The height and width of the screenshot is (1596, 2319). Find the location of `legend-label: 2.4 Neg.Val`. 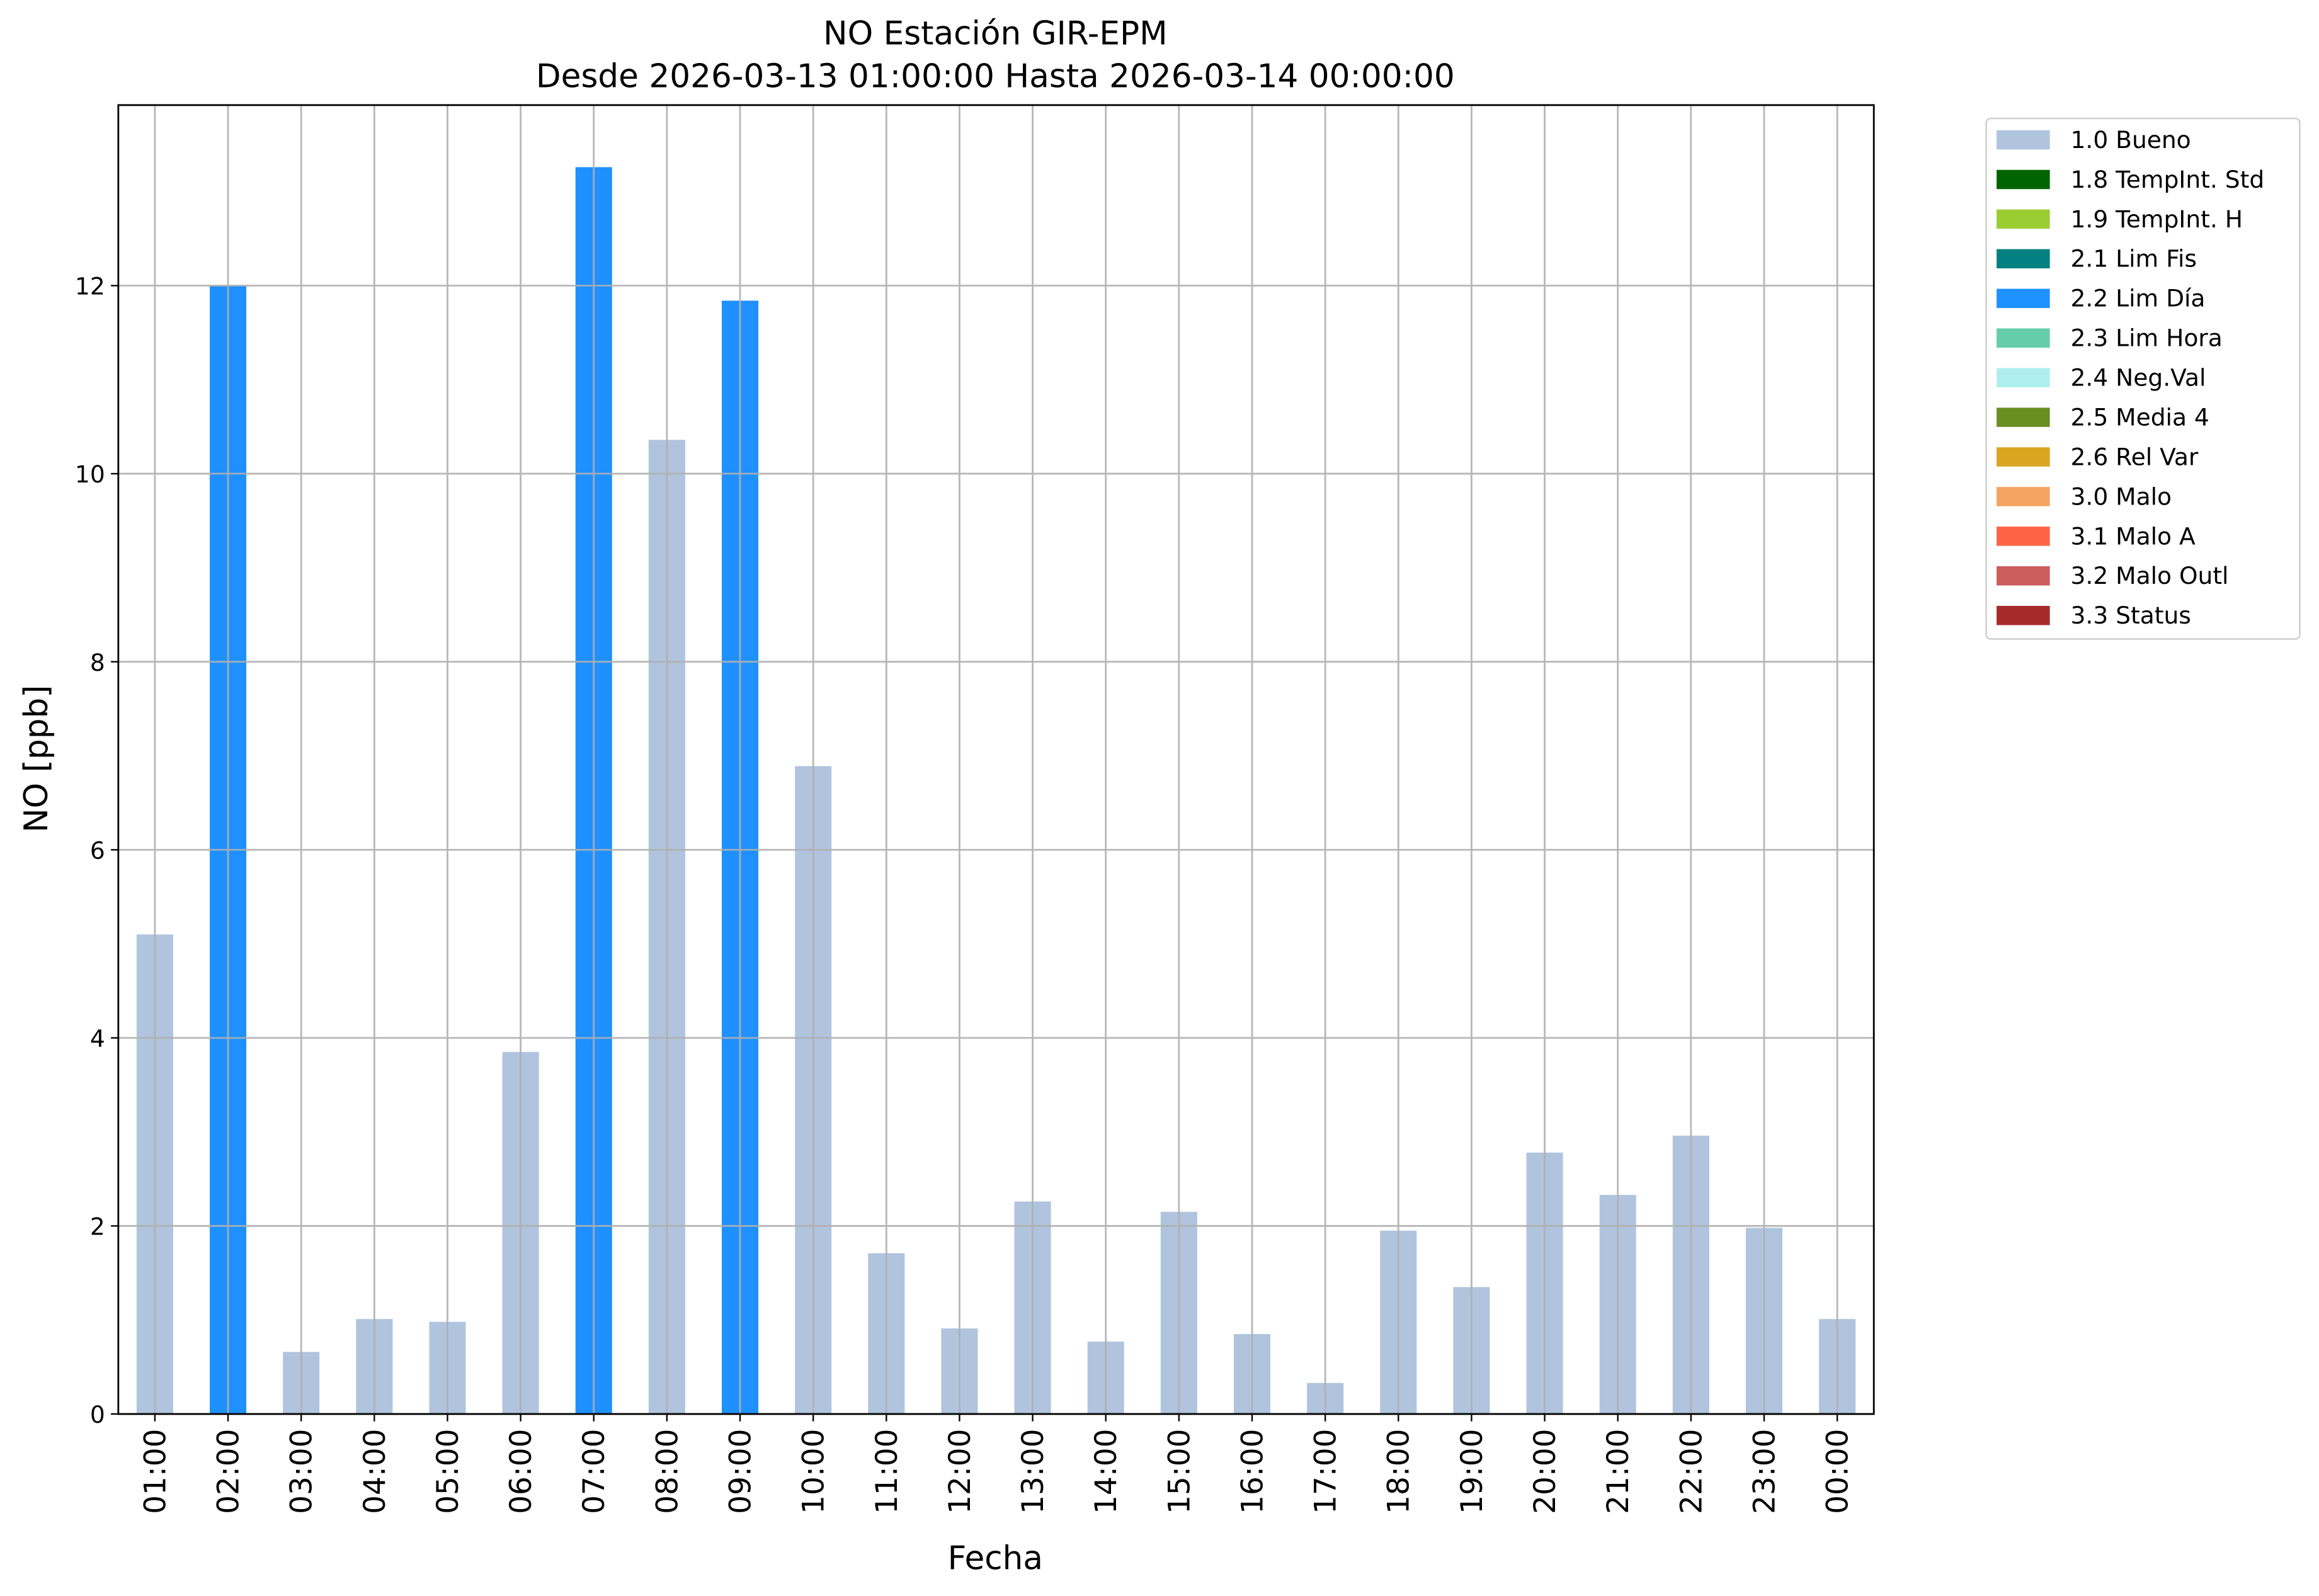

legend-label: 2.4 Neg.Val is located at coordinates (2138, 378).